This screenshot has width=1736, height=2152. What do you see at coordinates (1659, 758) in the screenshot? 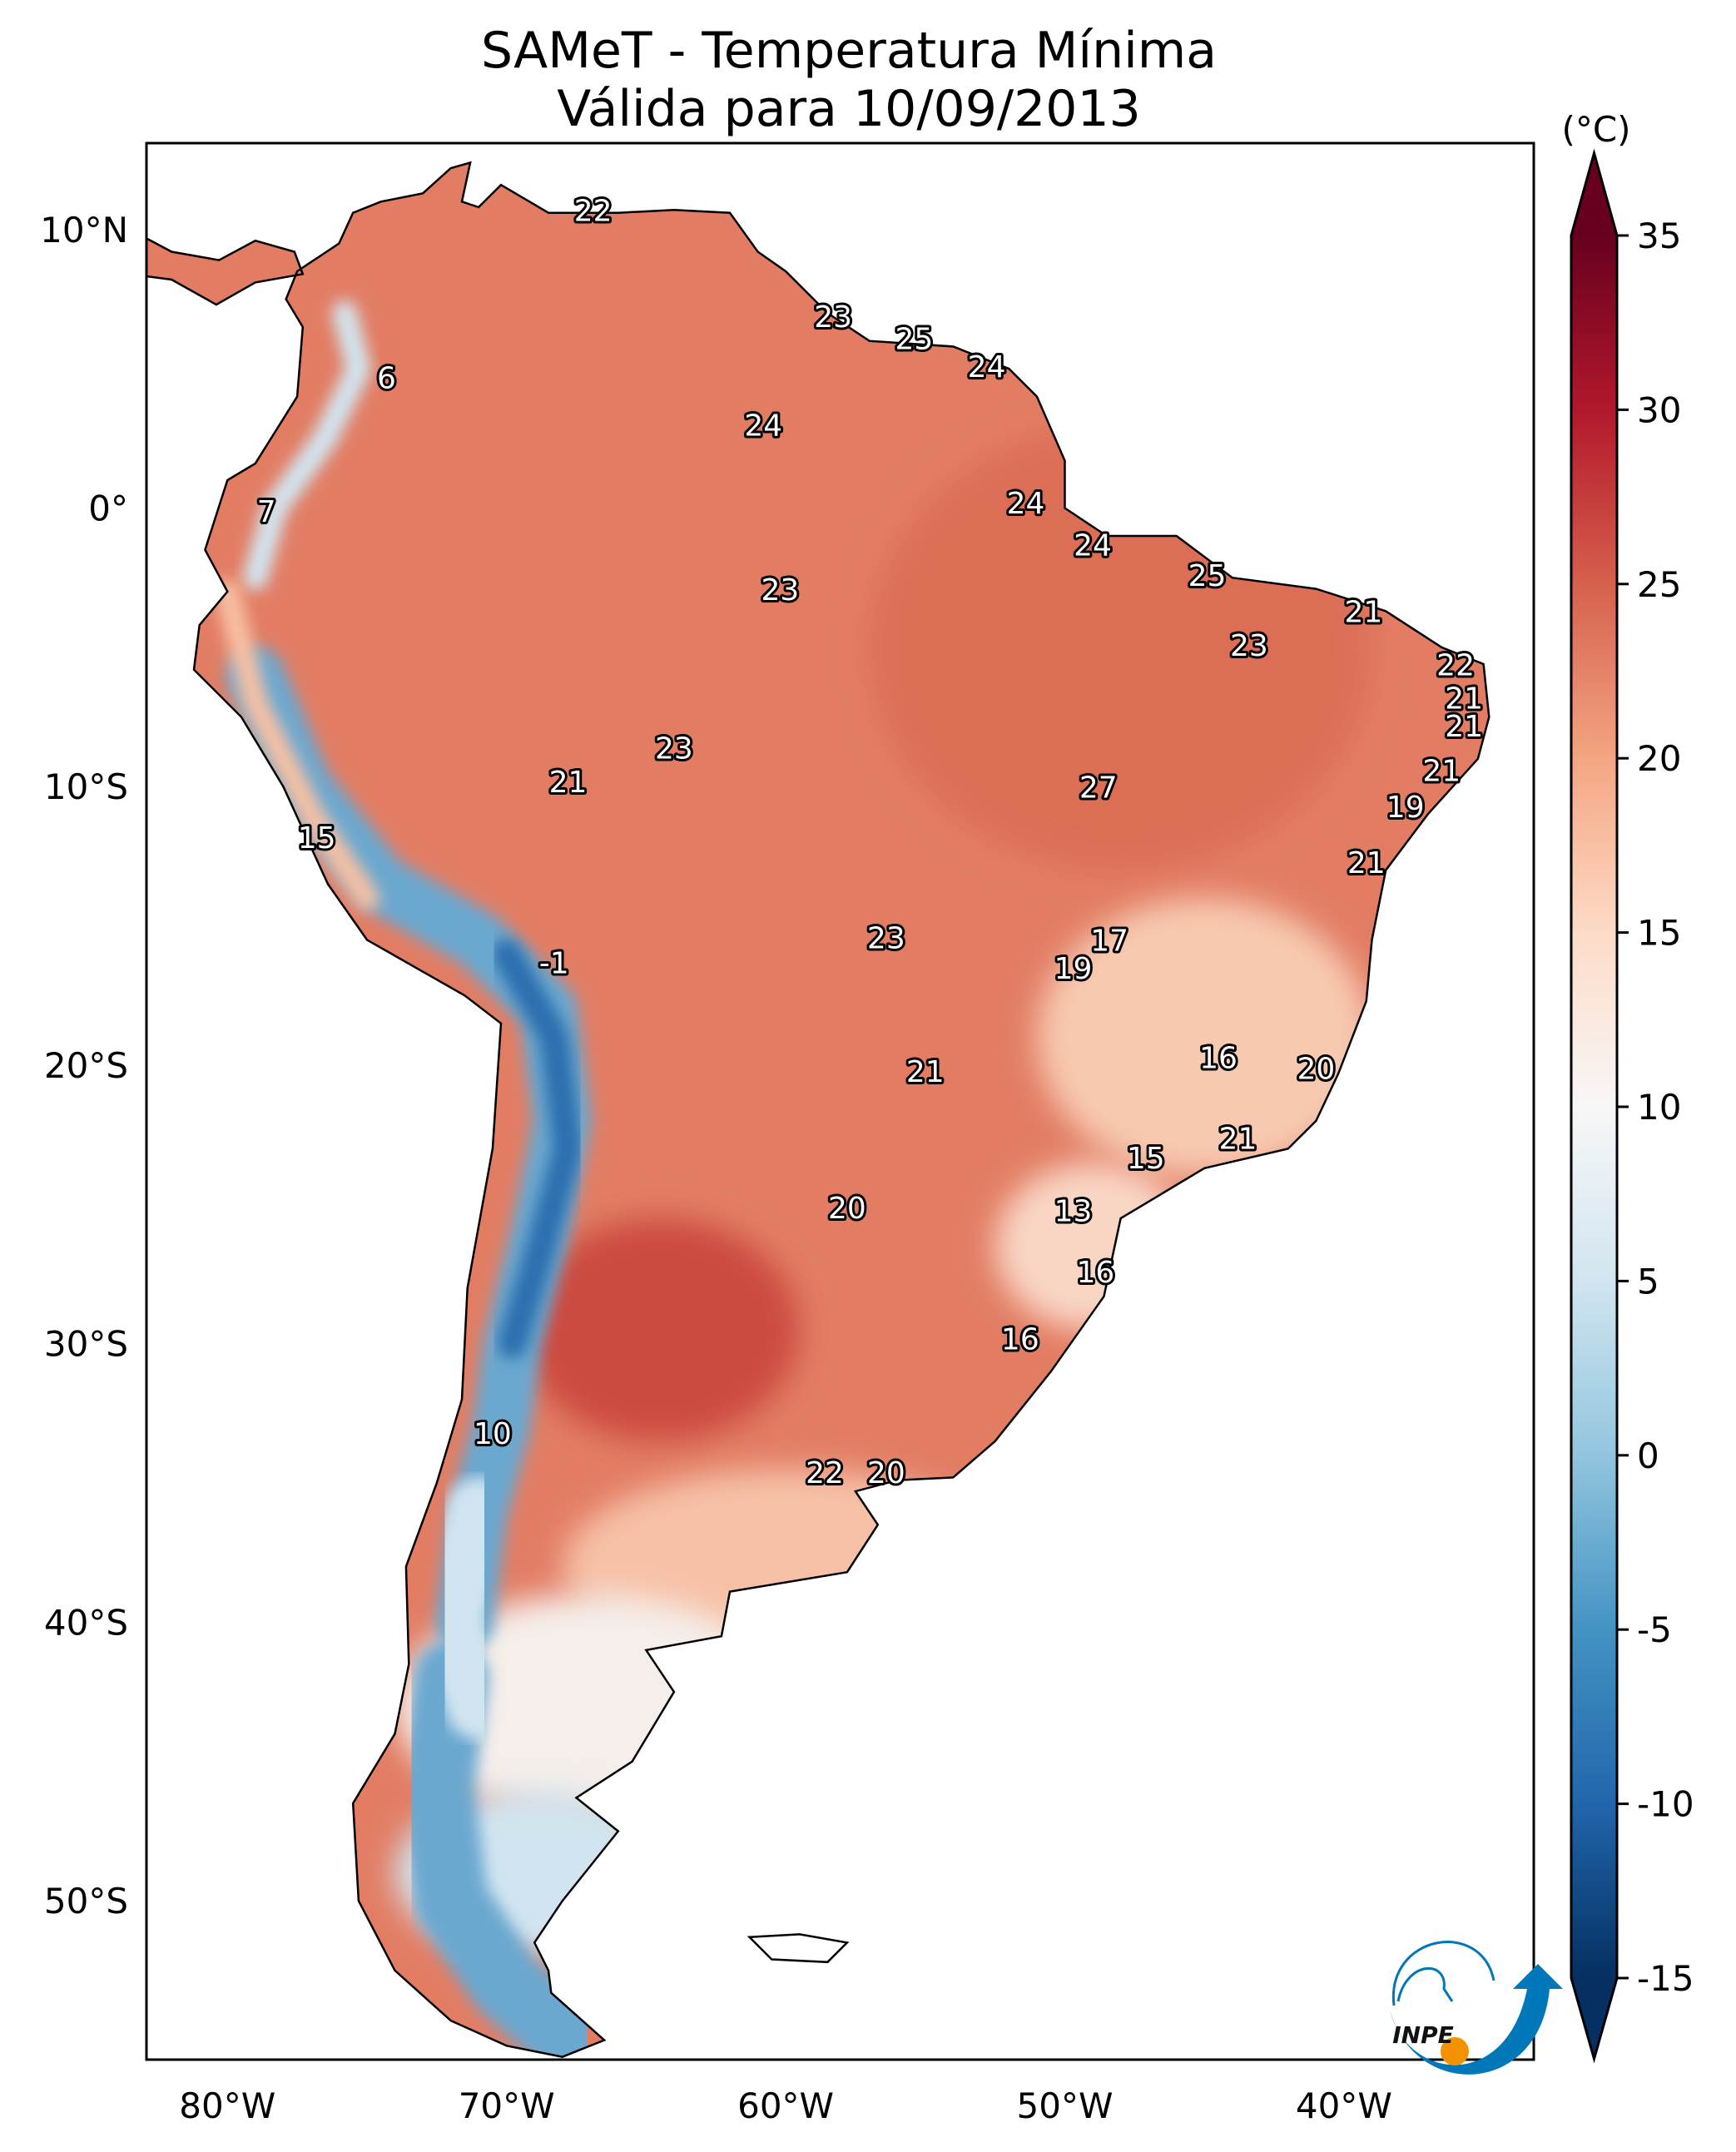
I see `colorbar-tick-label: 20` at bounding box center [1659, 758].